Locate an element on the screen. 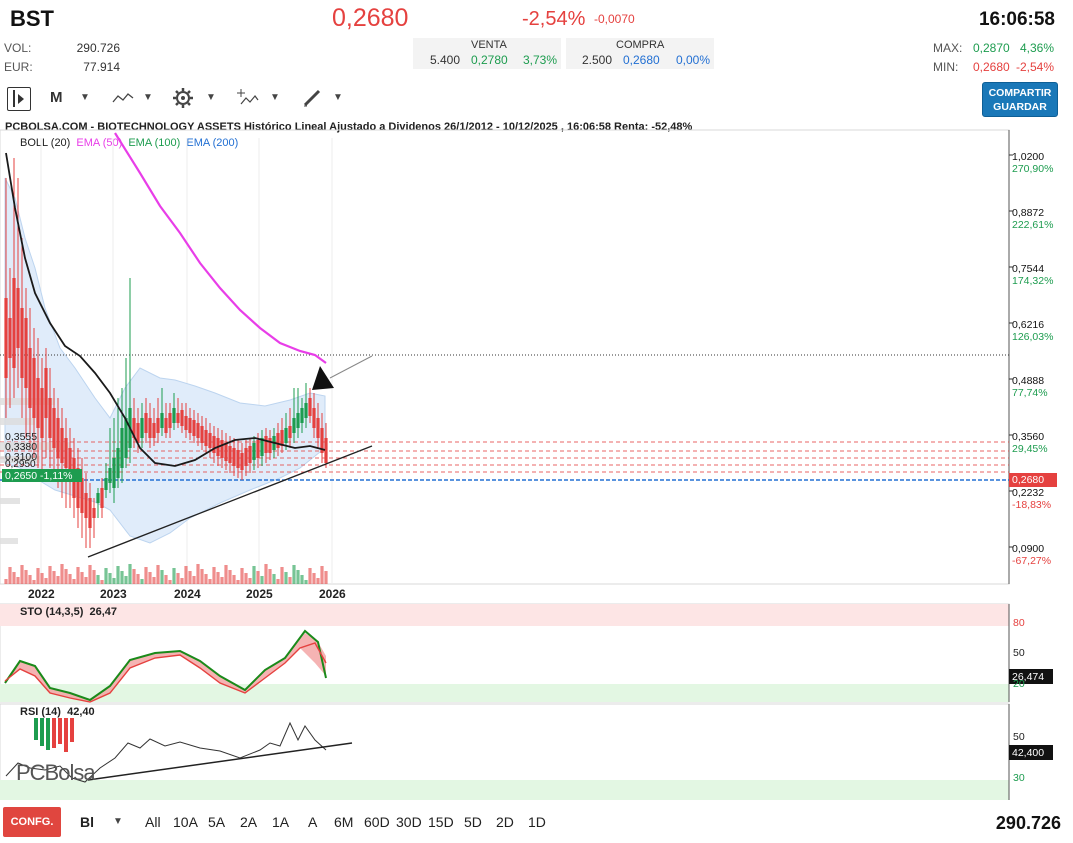 The image size is (1073, 843). period-5d: 5D is located at coordinates (473, 822).